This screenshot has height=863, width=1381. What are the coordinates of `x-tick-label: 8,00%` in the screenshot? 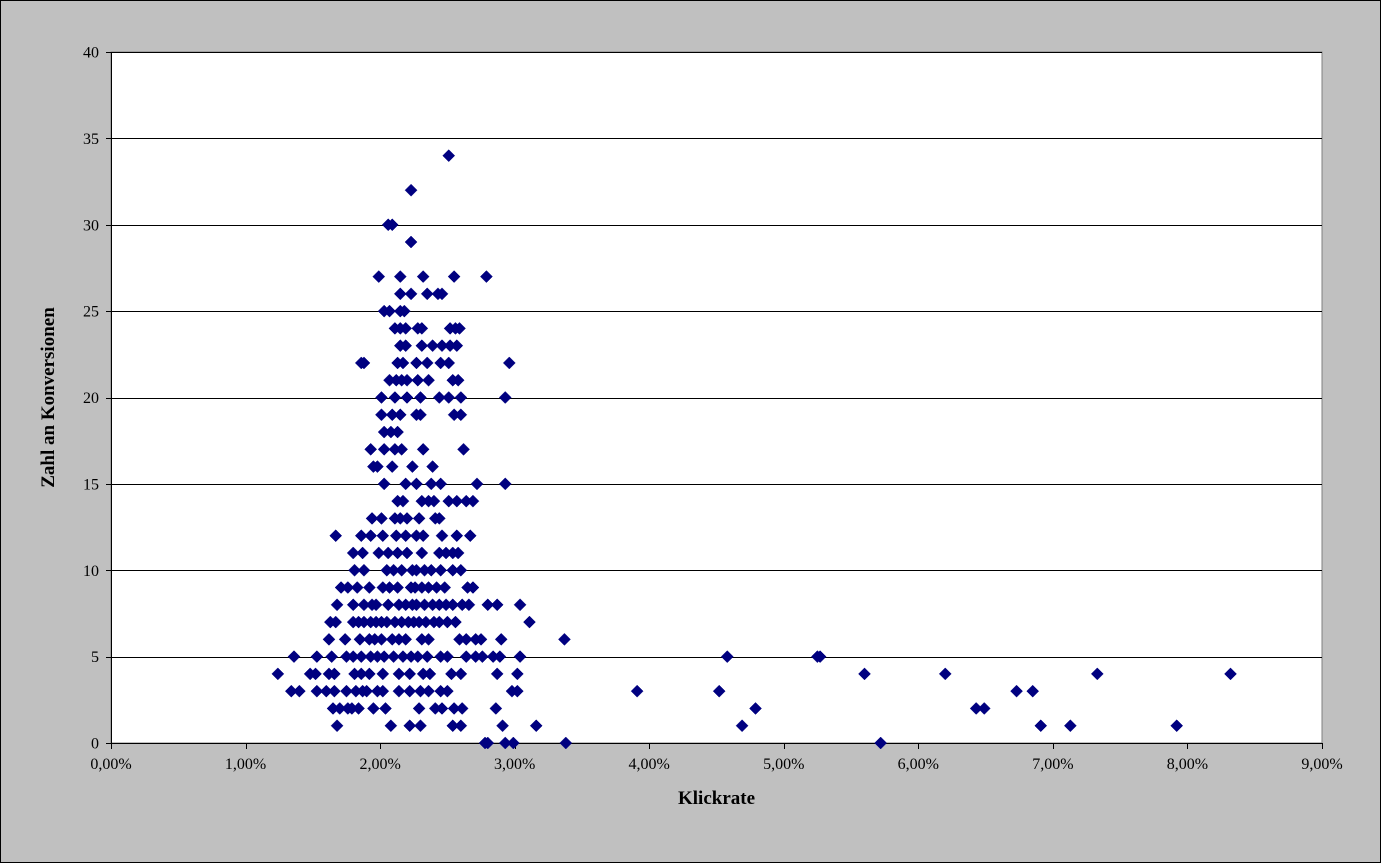 It's located at (1187, 764).